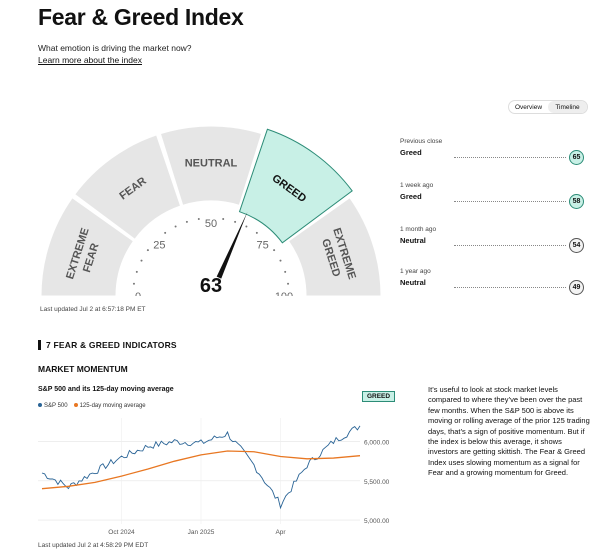  I want to click on y-tick-label: 5,000.00, so click(377, 521).